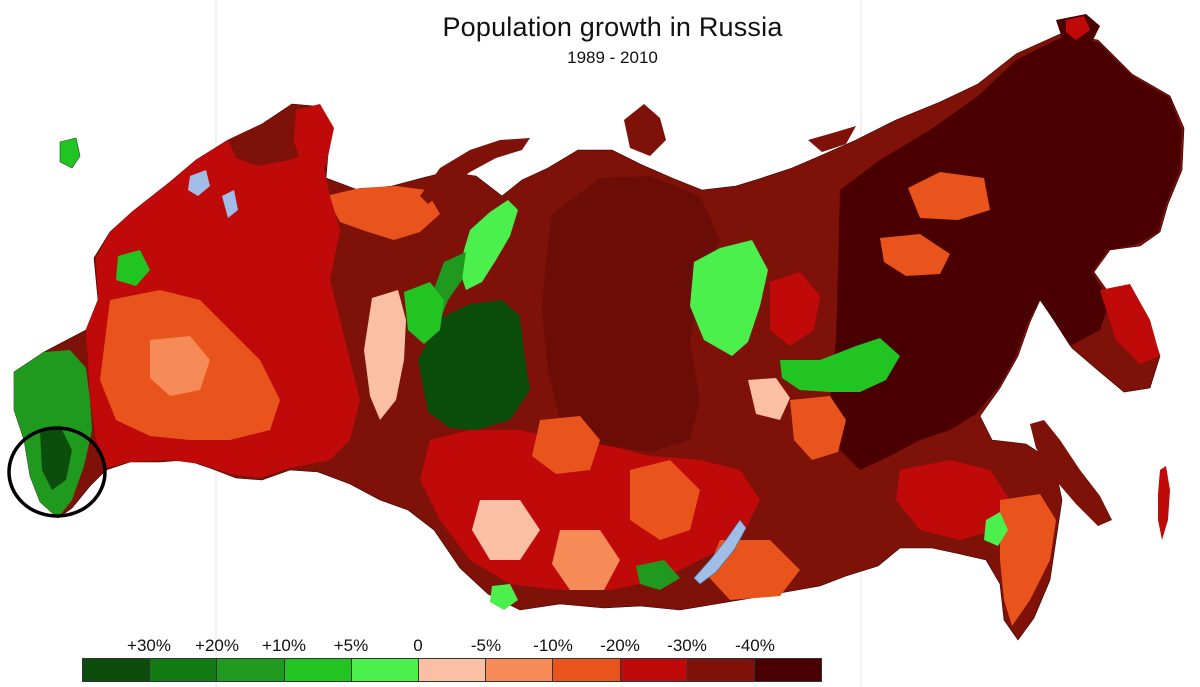 Image resolution: width=1200 pixels, height=687 pixels. What do you see at coordinates (755, 645) in the screenshot?
I see `legend-label: -40%` at bounding box center [755, 645].